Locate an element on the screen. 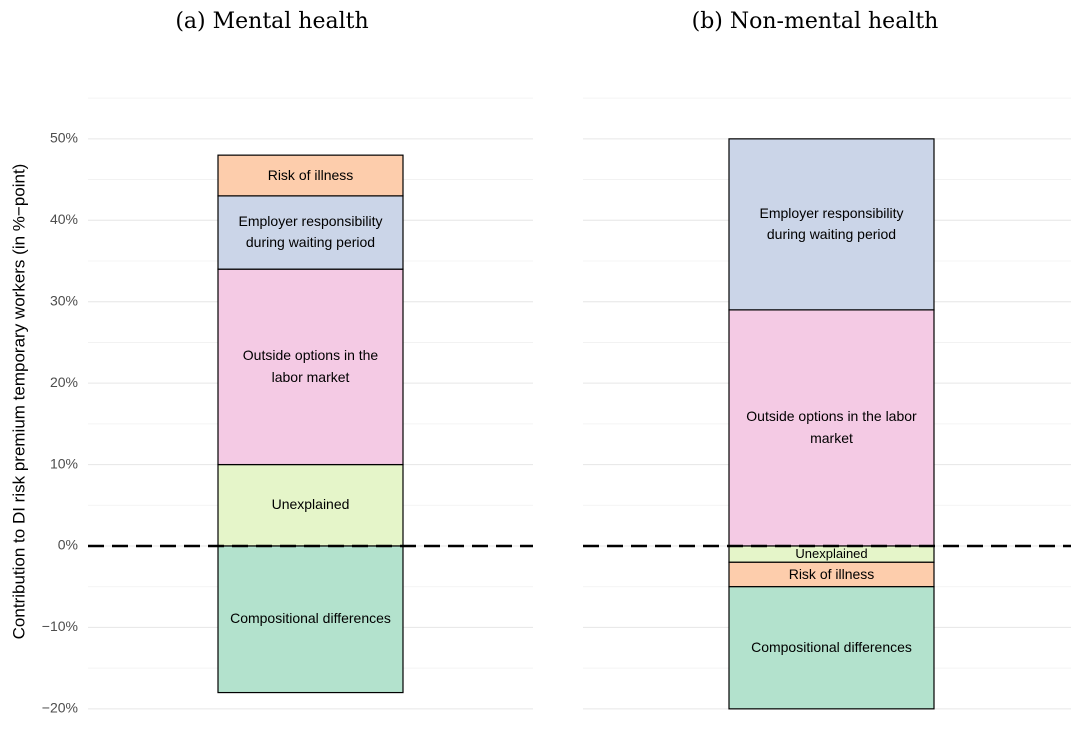 This screenshot has height=749, width=1071. y-tick-label: 50% is located at coordinates (64, 138).